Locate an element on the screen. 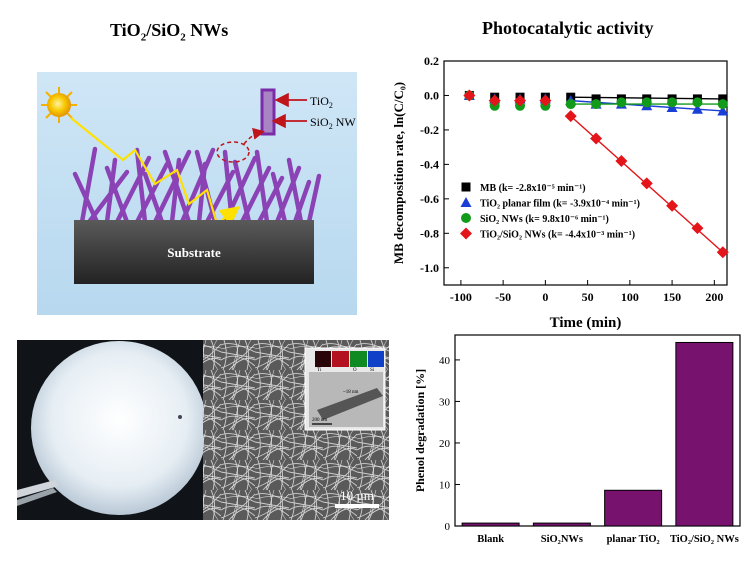 The image size is (750, 563). scale-bar-label: 10 µm is located at coordinates (357, 495).